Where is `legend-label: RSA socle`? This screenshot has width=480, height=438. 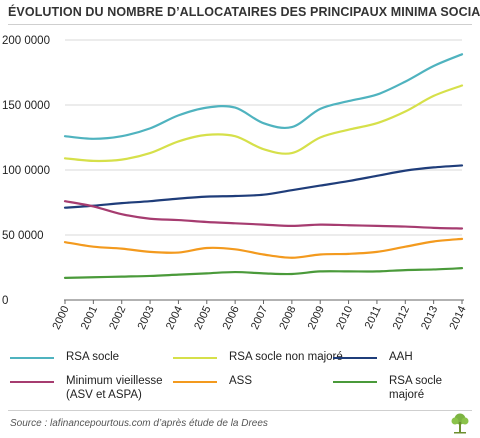 legend-label: RSA socle is located at coordinates (93, 357).